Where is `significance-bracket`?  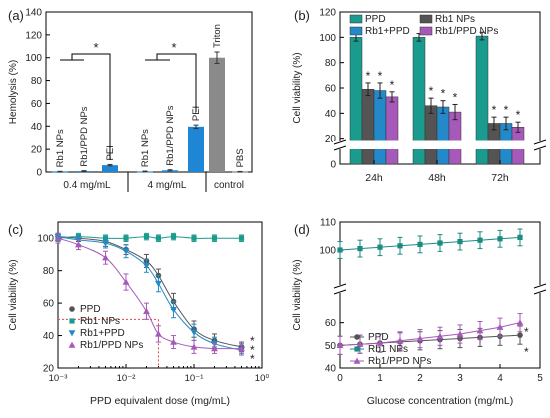
significance-bracket is located at coordinates (171, 82).